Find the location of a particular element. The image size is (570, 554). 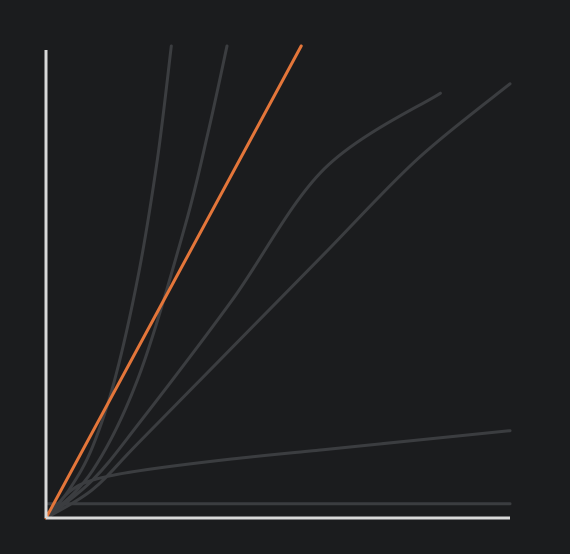

curve-logarithmic is located at coordinates (278, 474).